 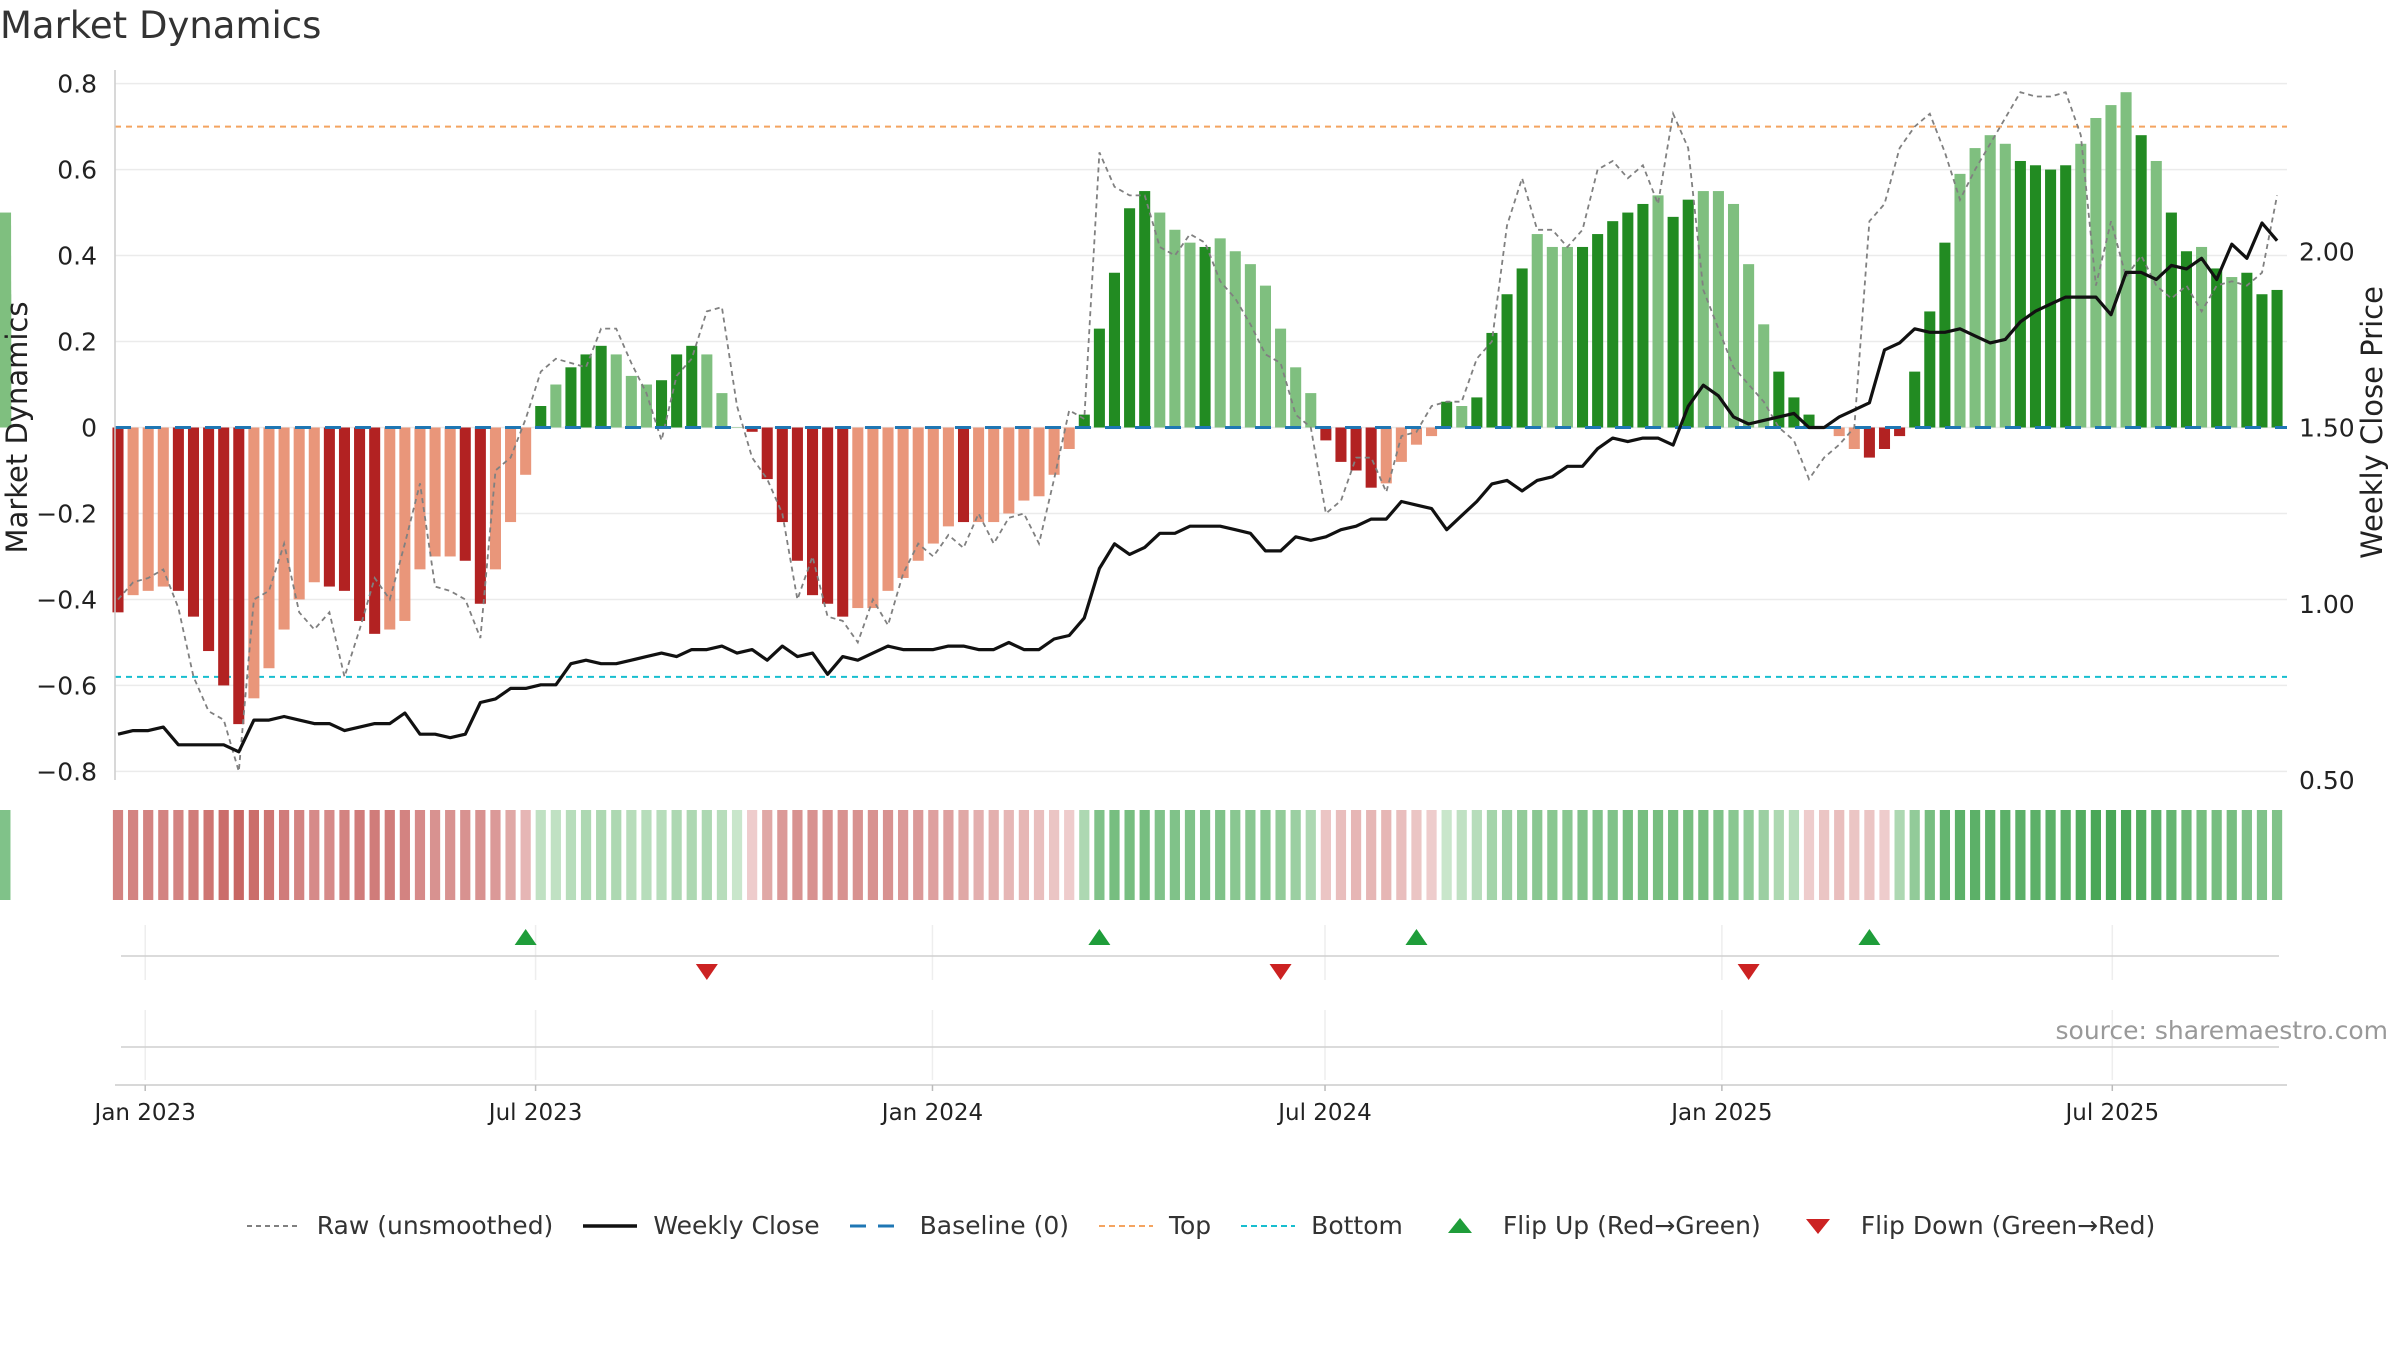 I want to click on y-tick-label-left: −0.8, so click(x=66, y=771).